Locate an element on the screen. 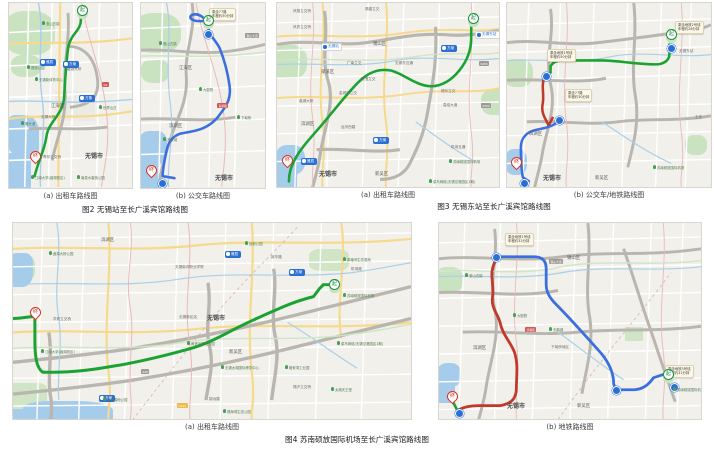 The height and width of the screenshot is (461, 714). road-label-xile: 锡乐立交 is located at coordinates (448, 91).